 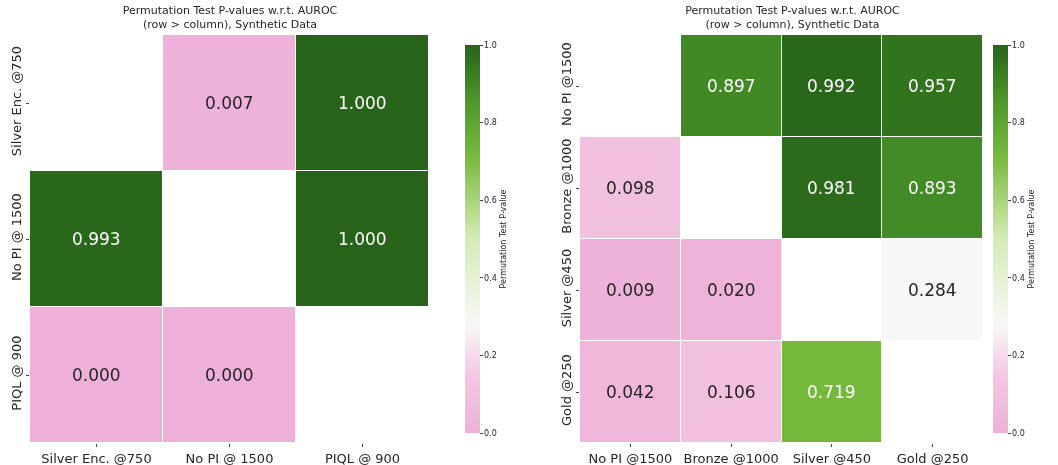 I want to click on data-label: 0.042, so click(x=630, y=392).